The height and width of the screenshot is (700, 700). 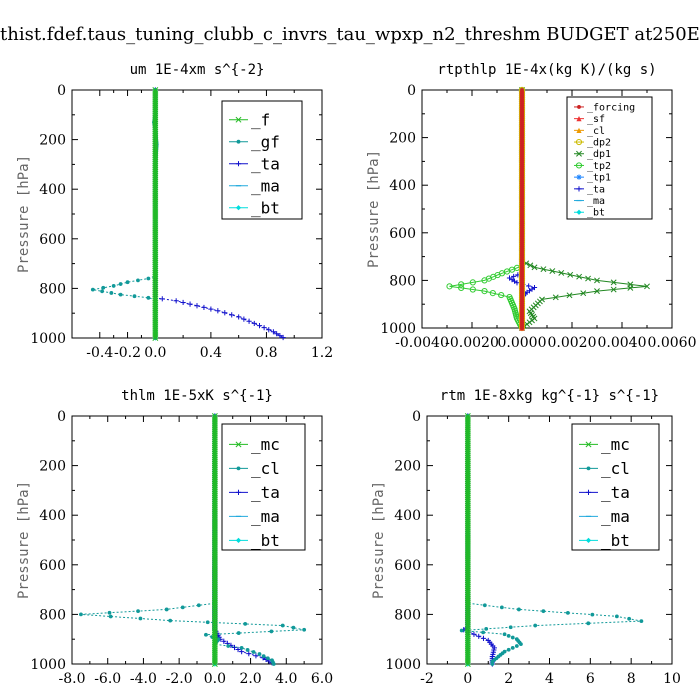 What do you see at coordinates (609, 158) in the screenshot?
I see `panel-2-legend: _forcing_sf_cl_dp2_dp1_tp2_tp1_ta_ma_bt` at bounding box center [609, 158].